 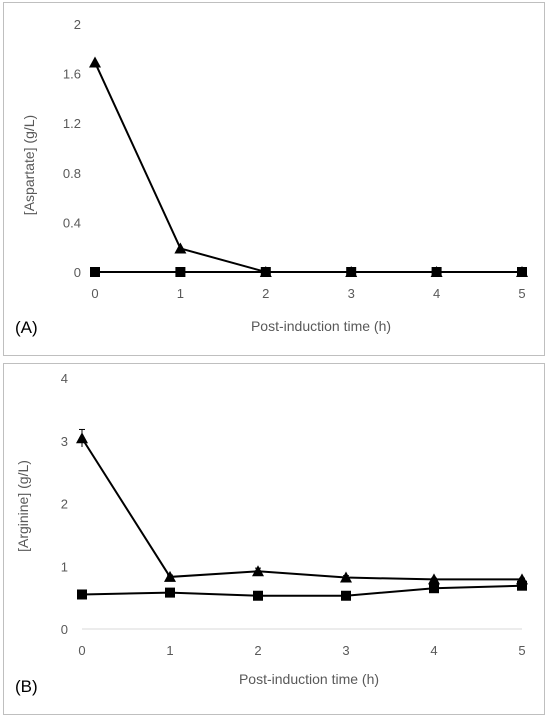 I want to click on y-tick-label-b: 1, so click(x=64, y=566).